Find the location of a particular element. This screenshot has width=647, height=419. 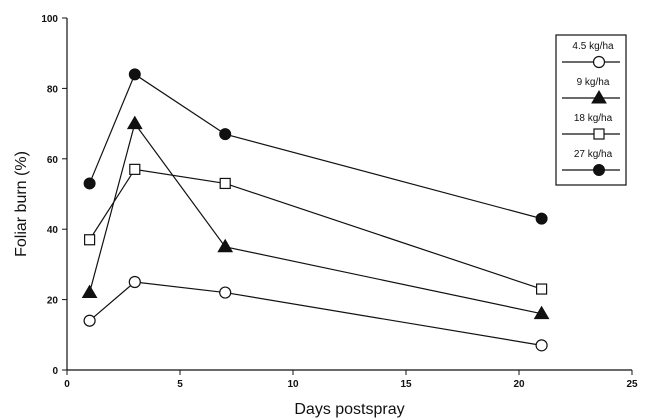

y-tick-label: 100 is located at coordinates (49, 19).